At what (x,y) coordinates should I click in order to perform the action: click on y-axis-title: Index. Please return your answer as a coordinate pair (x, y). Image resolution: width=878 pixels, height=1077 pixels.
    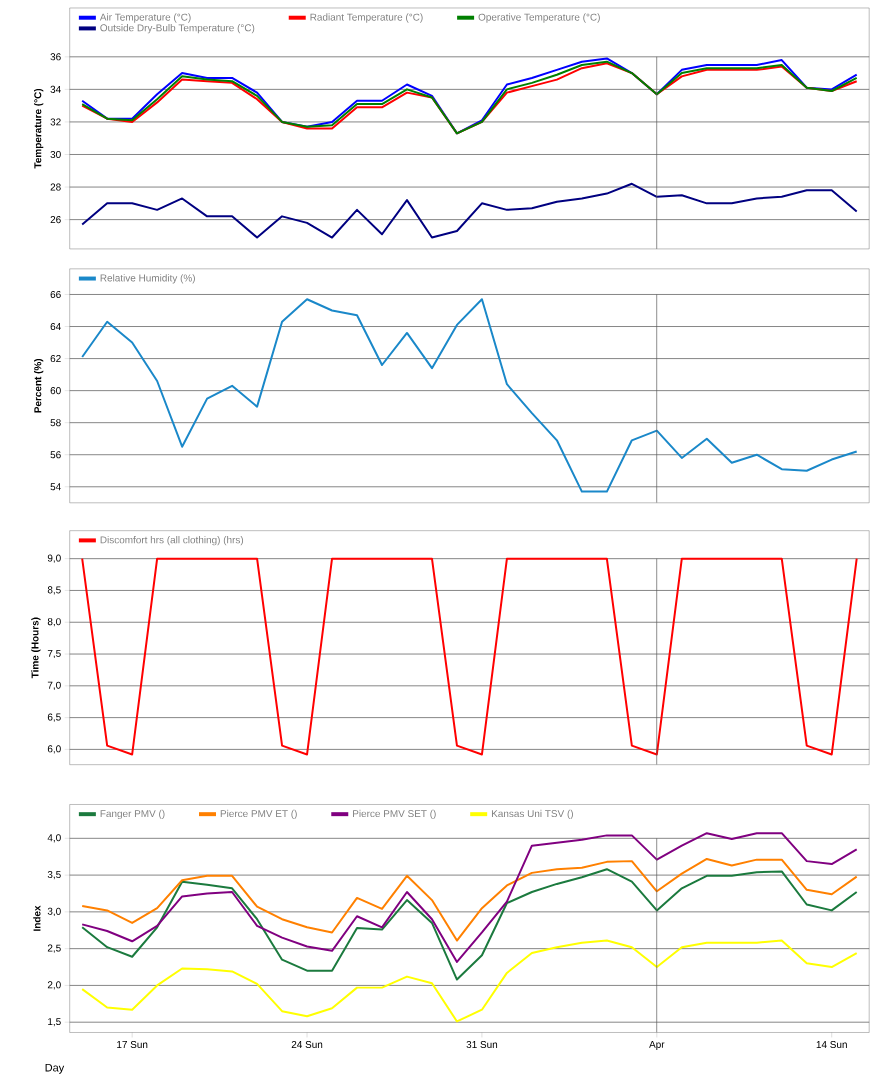
    Looking at the image, I should click on (37, 918).